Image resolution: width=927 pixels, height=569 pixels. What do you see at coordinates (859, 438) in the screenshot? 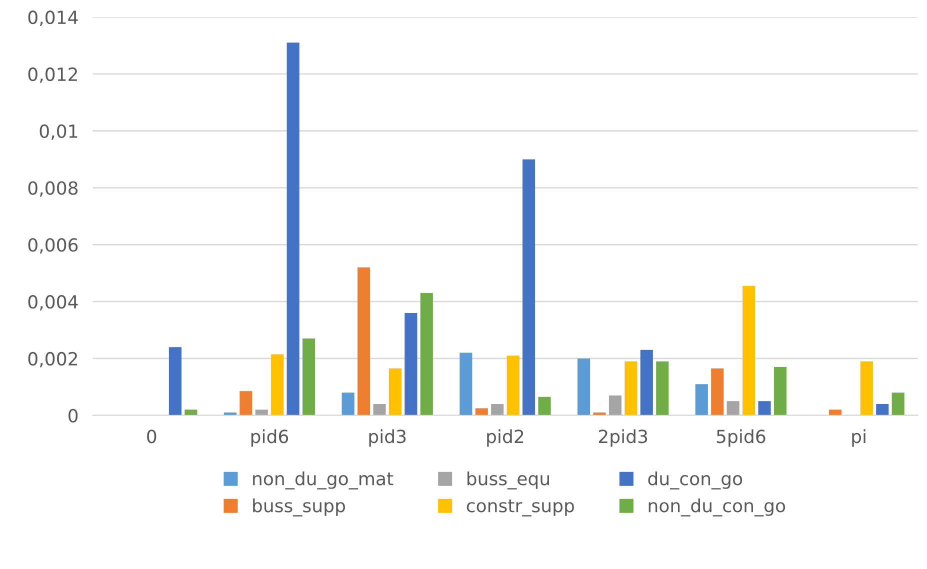
I see `x-tick-label: pi` at bounding box center [859, 438].